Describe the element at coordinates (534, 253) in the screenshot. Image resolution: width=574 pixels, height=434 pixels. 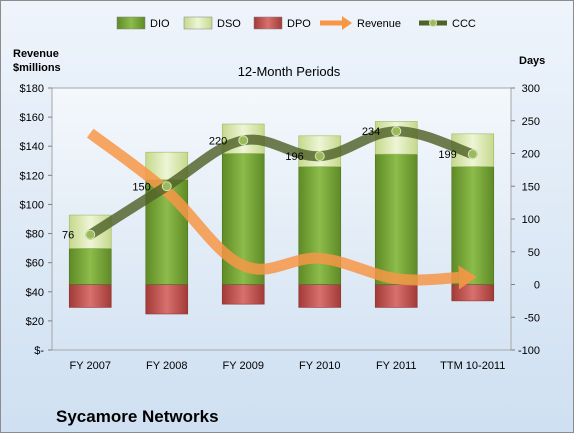
I see `right-axis-tick-label: 50` at that location.